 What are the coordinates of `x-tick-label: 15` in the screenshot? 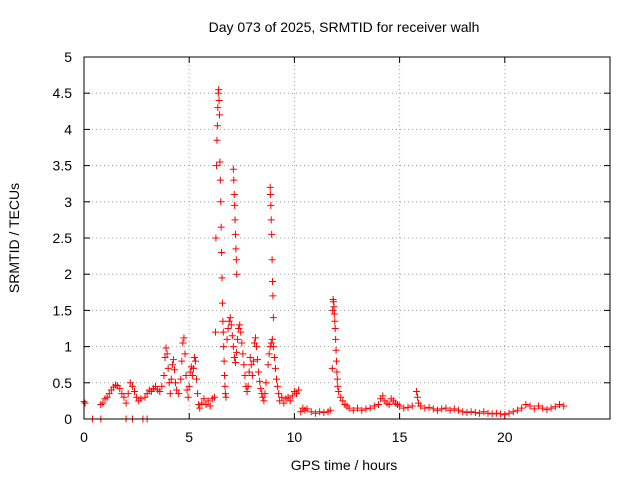 It's located at (400, 437).